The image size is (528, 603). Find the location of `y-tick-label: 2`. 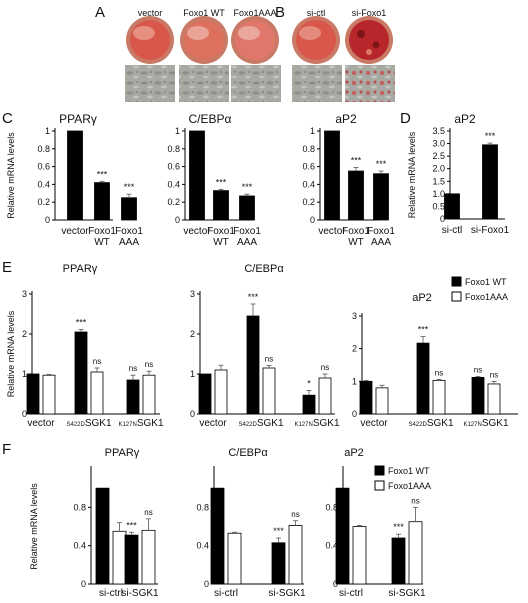

y-tick-label: 2 is located at coordinates (192, 334).